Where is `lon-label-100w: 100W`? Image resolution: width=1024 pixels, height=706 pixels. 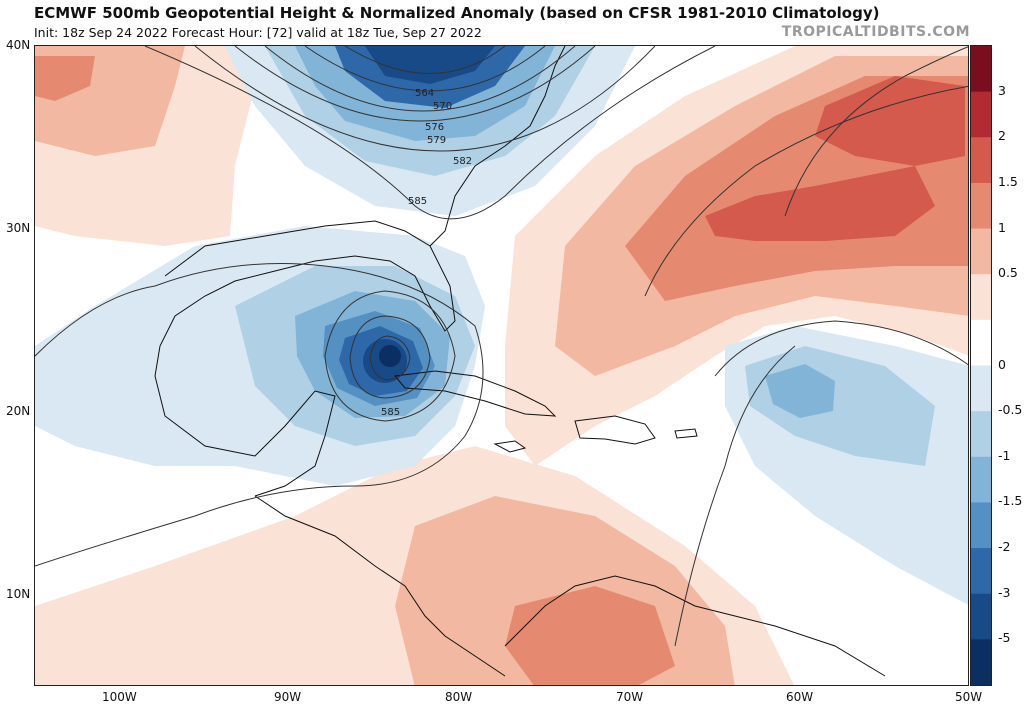
lon-label-100w: 100W is located at coordinates (119, 697).